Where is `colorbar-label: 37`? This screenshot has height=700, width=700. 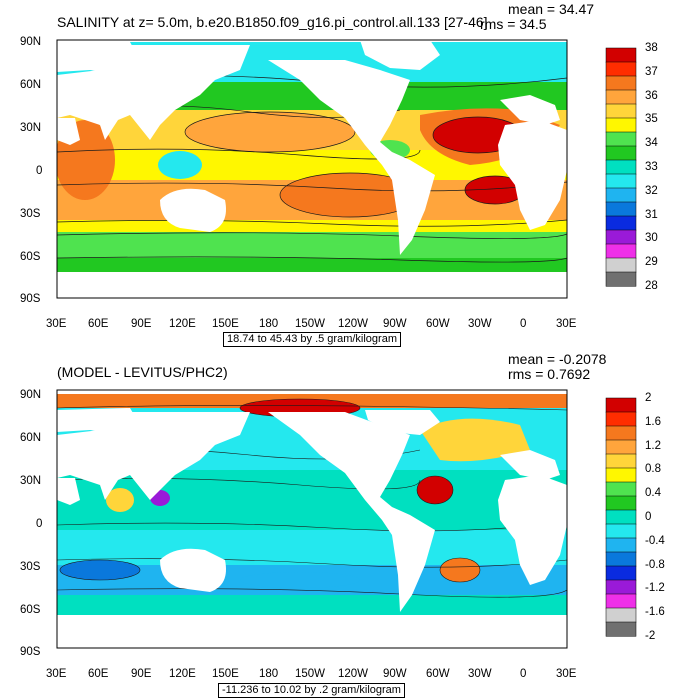
colorbar-label: 37 is located at coordinates (651, 71).